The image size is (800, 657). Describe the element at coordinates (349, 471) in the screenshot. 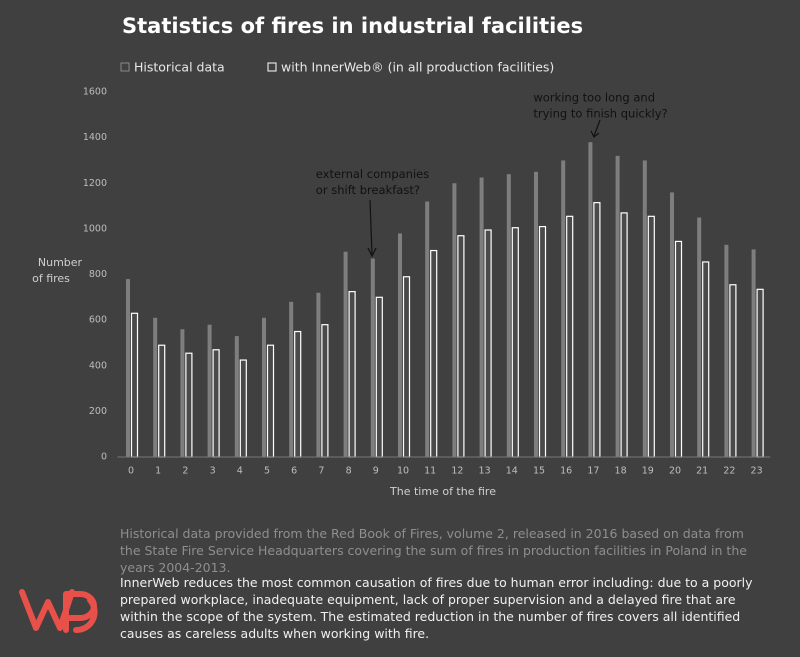

I see `x-tick-label: 8` at that location.